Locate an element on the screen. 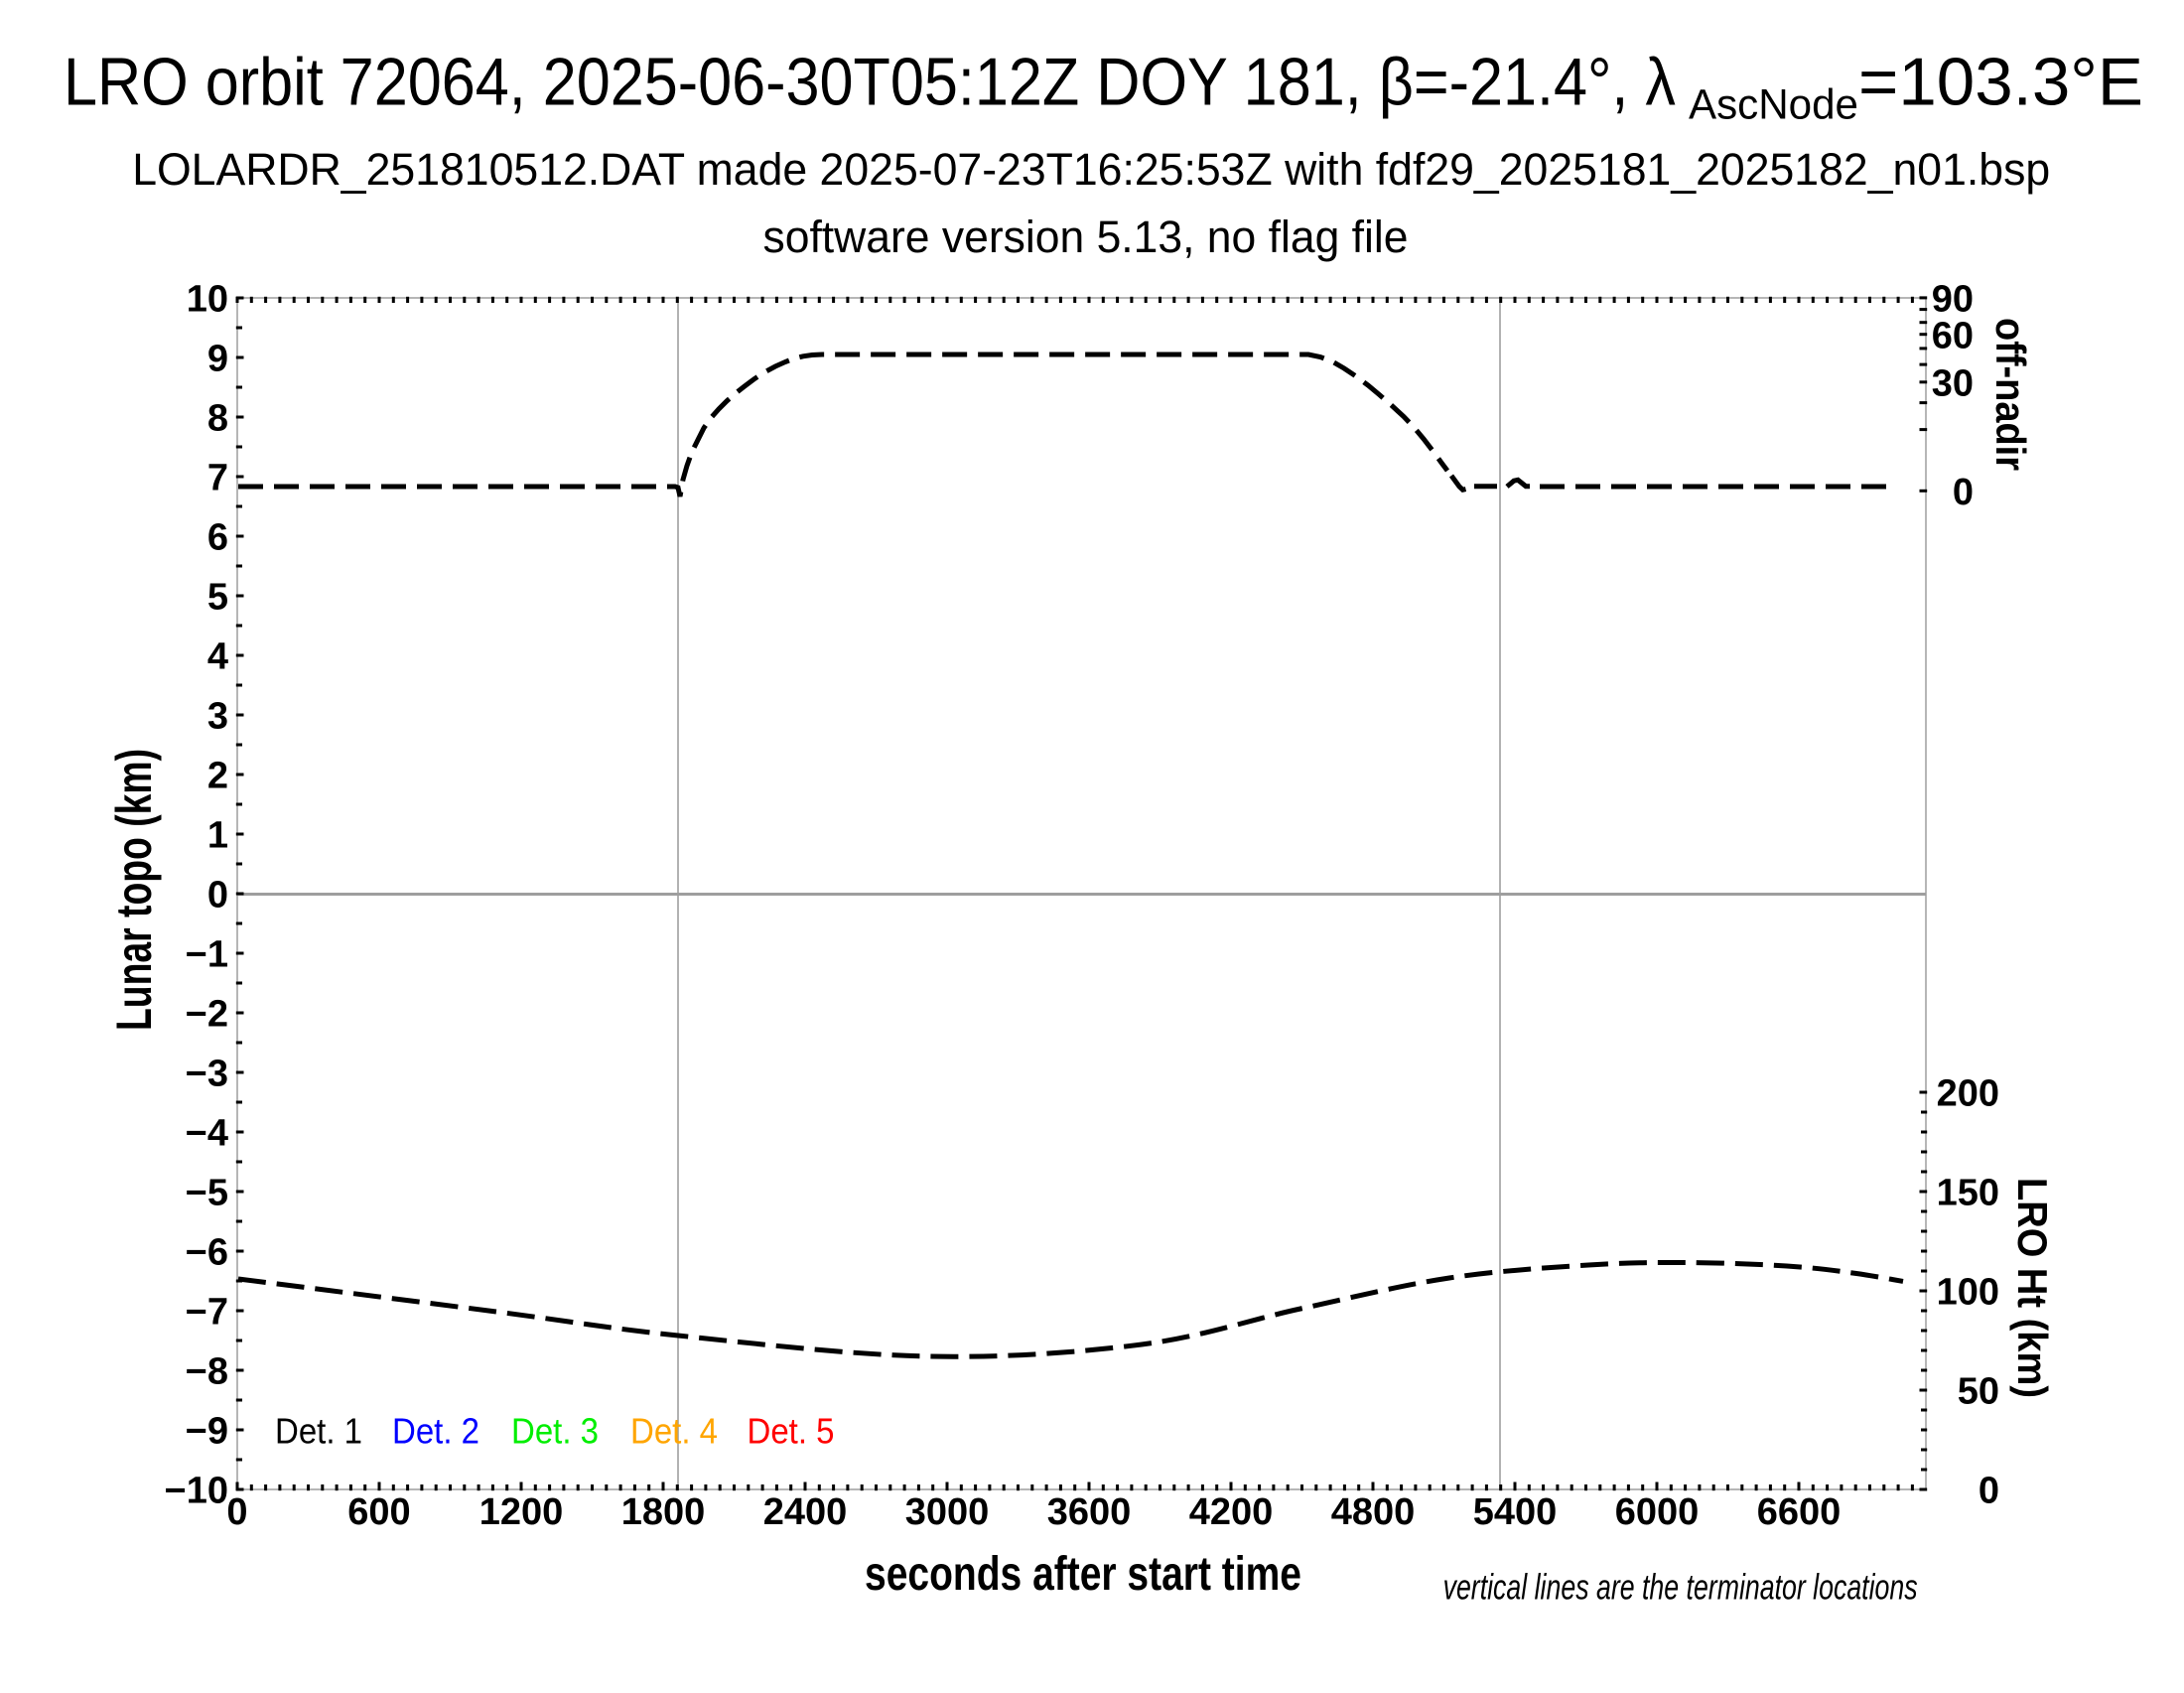  svg-text: off-nadir is located at coordinates (2010, 394).